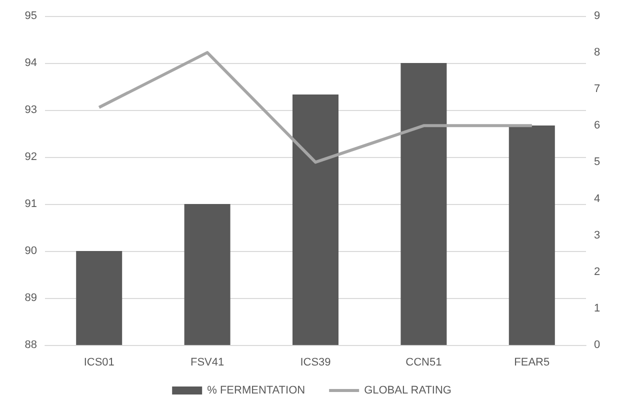 The width and height of the screenshot is (624, 407). Describe the element at coordinates (597, 16) in the screenshot. I see `y2-tick-label: 9` at that location.